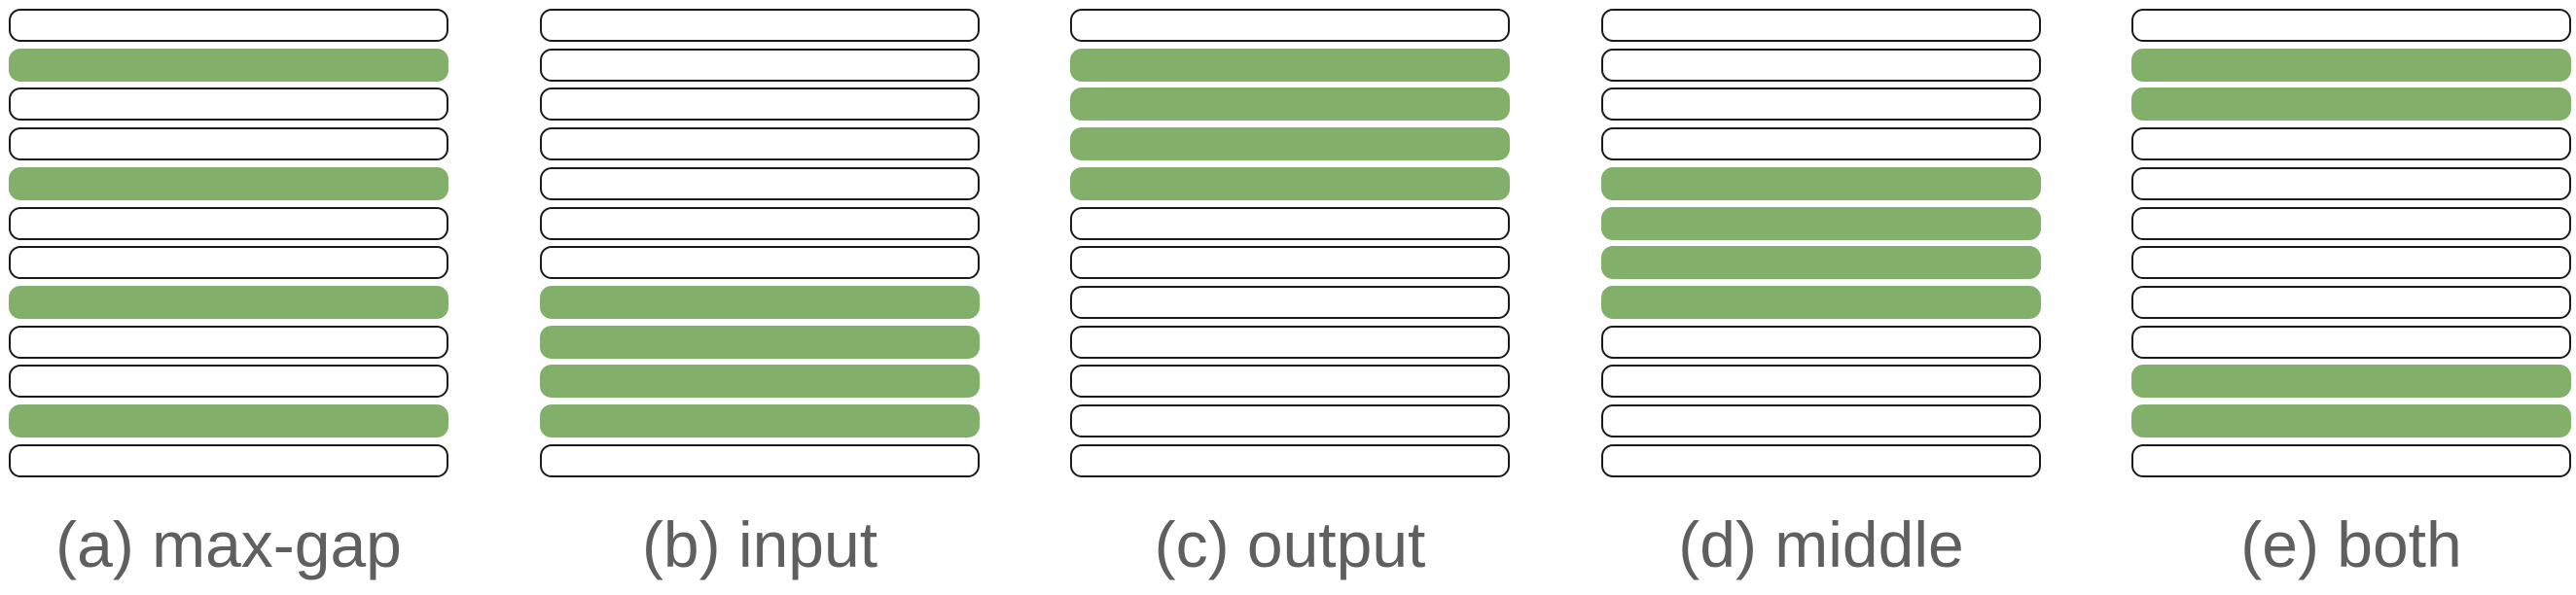  I want to click on panel-caption: (b) input, so click(759, 544).